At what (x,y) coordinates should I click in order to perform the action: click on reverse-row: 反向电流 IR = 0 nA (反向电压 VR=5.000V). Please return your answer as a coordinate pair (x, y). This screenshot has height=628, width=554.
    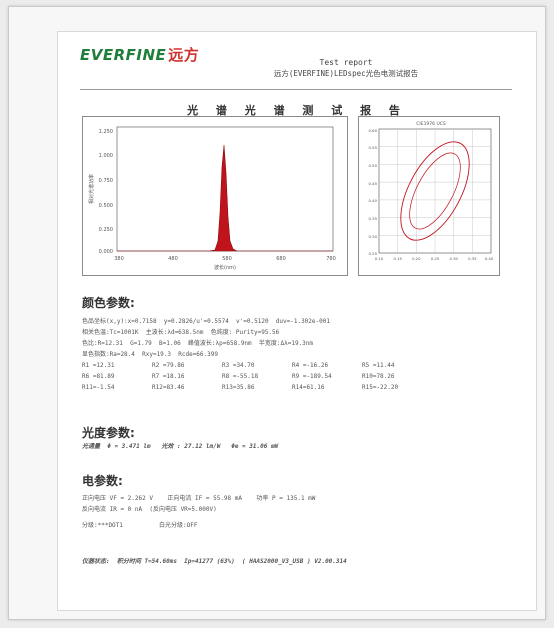
    Looking at the image, I should click on (149, 509).